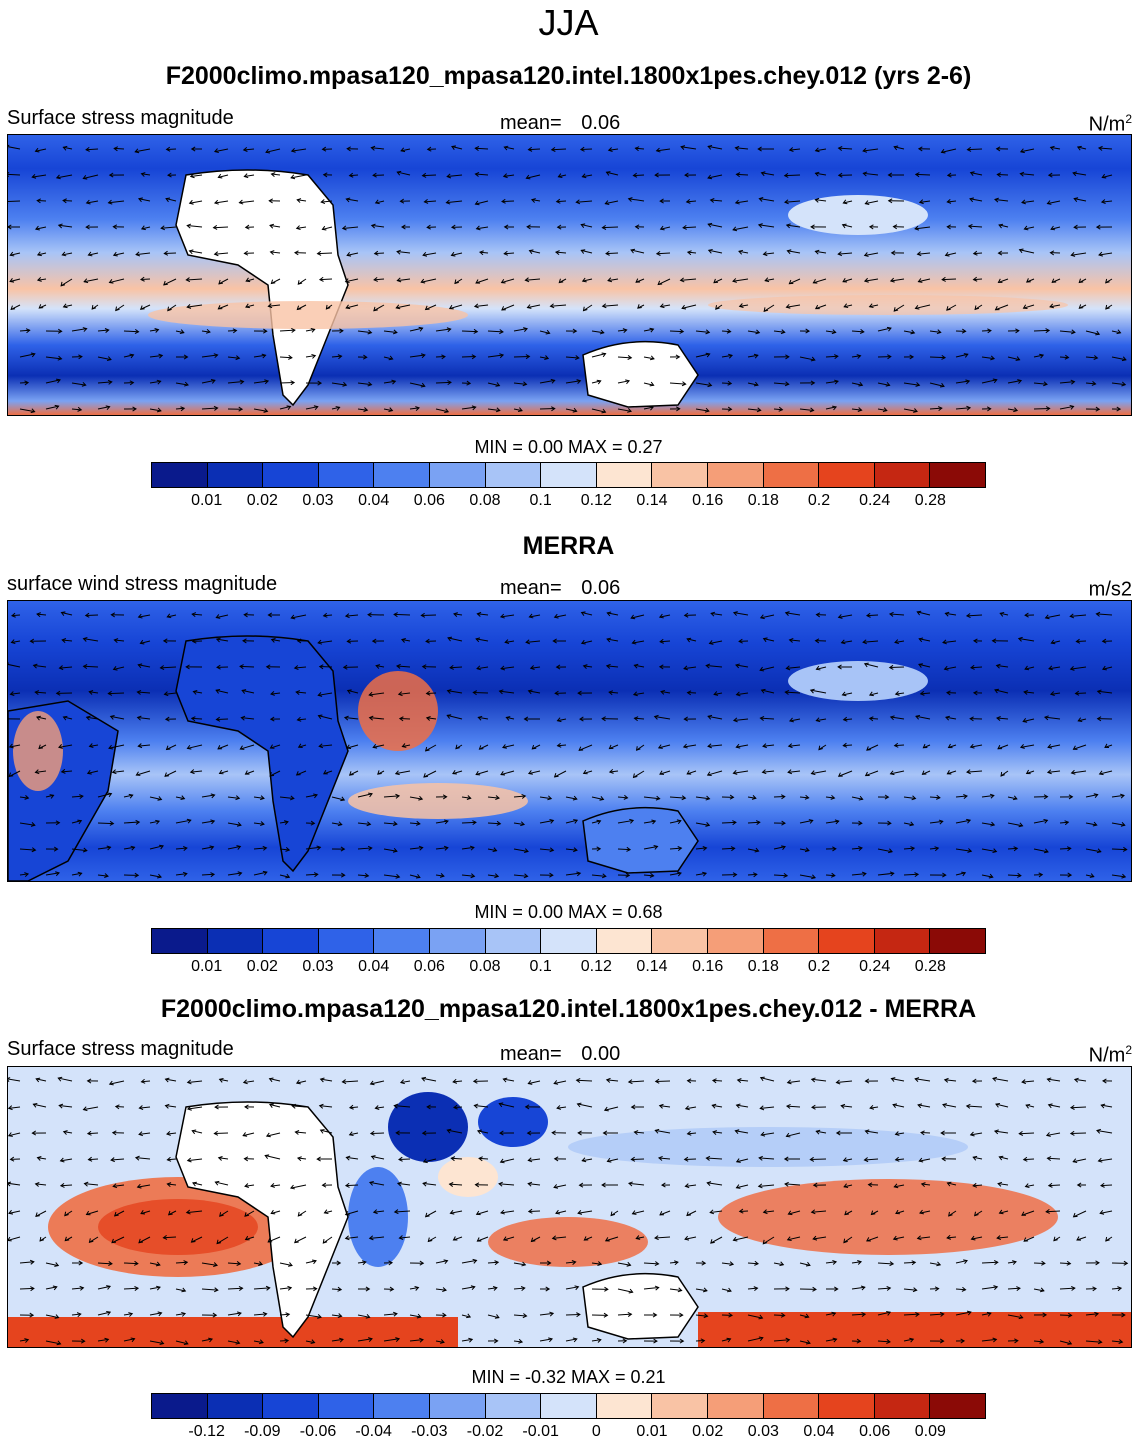 The height and width of the screenshot is (1446, 1137). What do you see at coordinates (568, 546) in the screenshot?
I see `panel-2-title: MERRA` at bounding box center [568, 546].